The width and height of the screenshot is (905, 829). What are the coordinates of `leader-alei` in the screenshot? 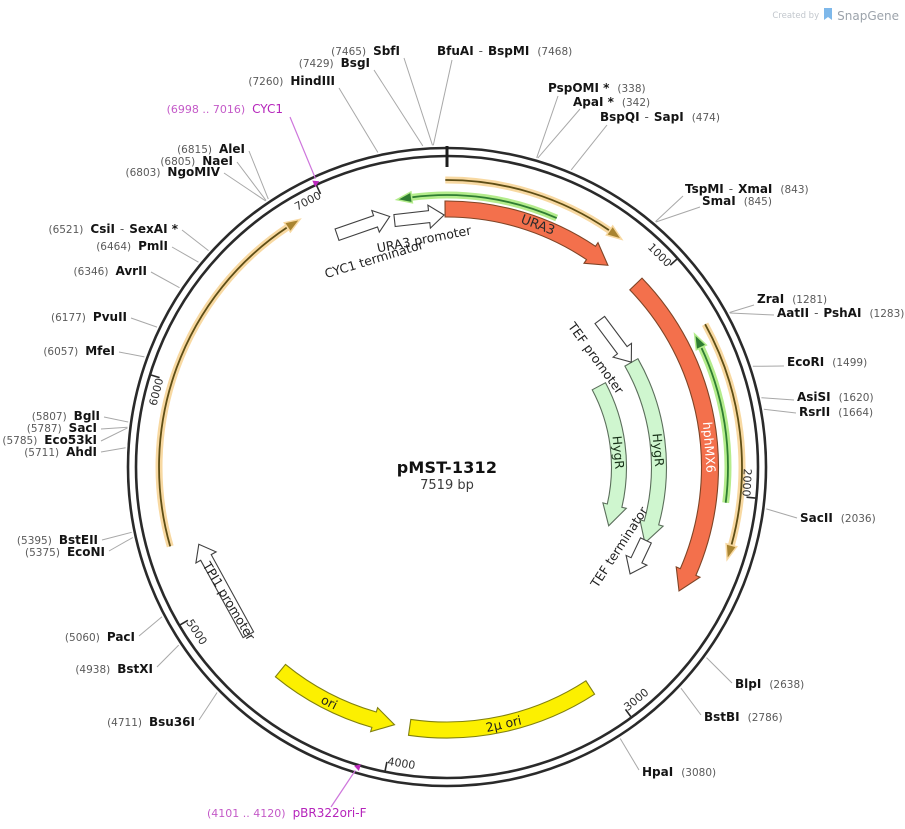 It's located at (258, 175).